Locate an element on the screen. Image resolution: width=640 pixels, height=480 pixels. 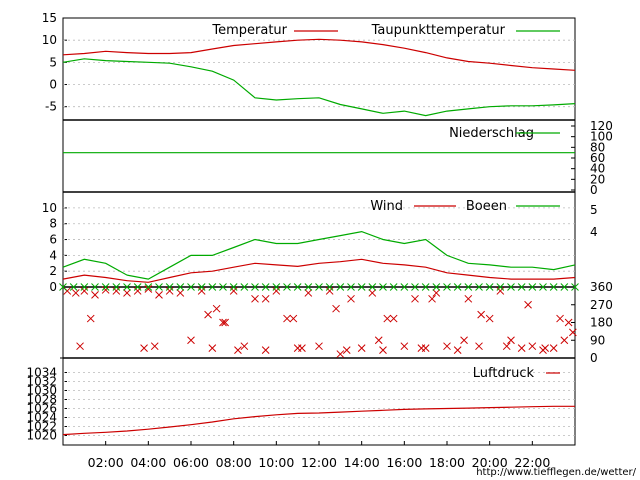
series-line-wind is located at coordinates (319, 270).